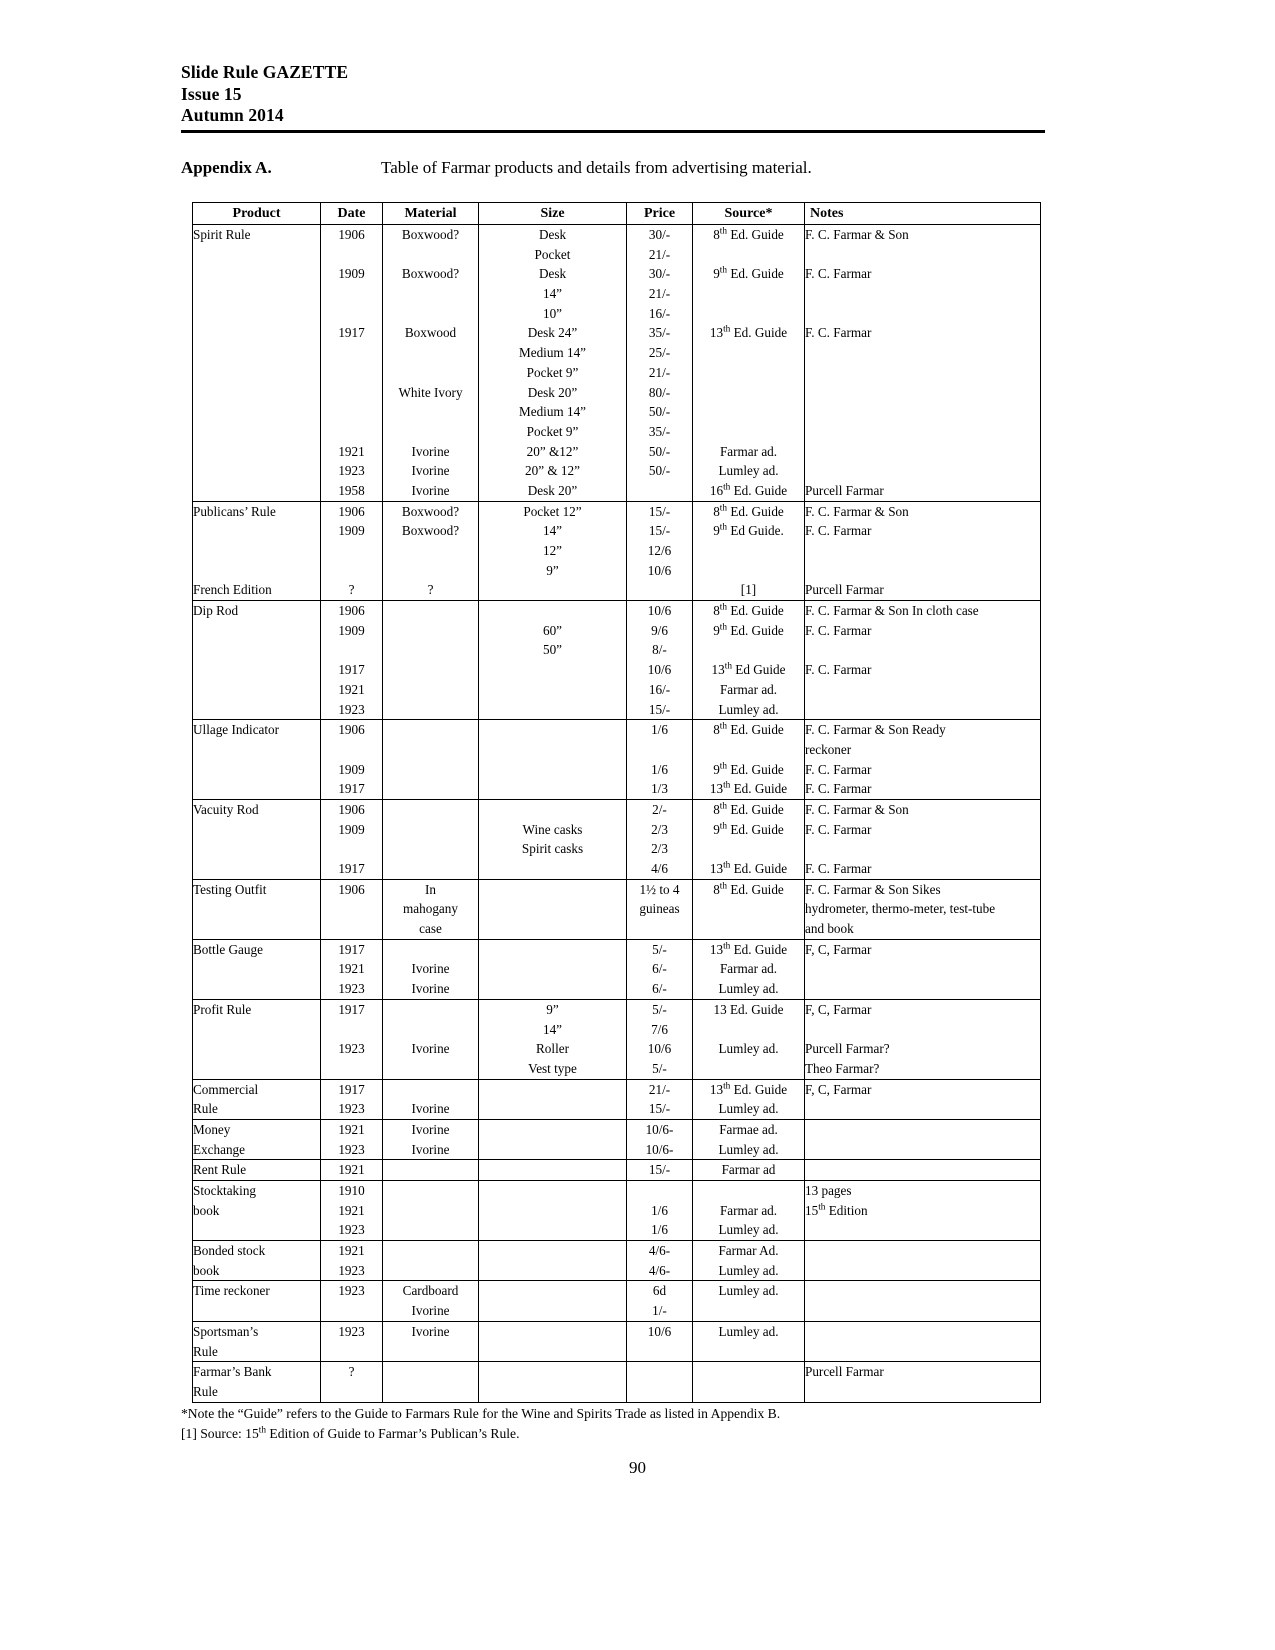 Image resolution: width=1275 pixels, height=1650 pixels. Describe the element at coordinates (838, 868) in the screenshot. I see `cell-line: F. C. Farmar` at that location.